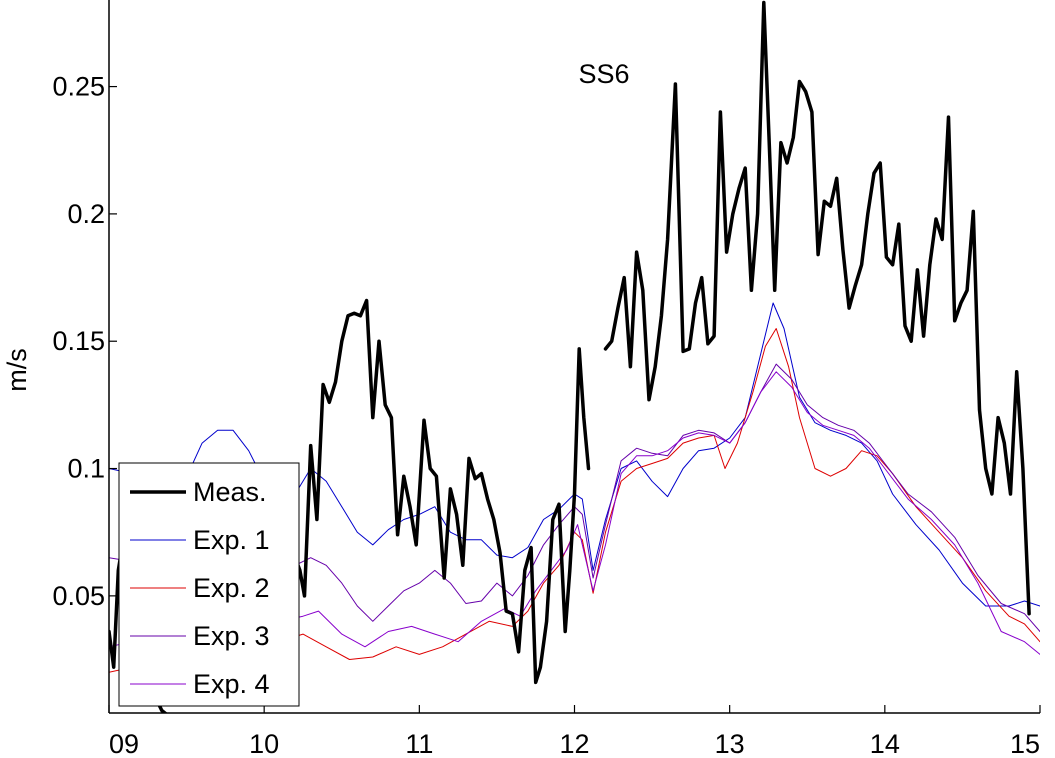 The image size is (1055, 758). Describe the element at coordinates (231, 588) in the screenshot. I see `legend-label: Exp. 2` at that location.